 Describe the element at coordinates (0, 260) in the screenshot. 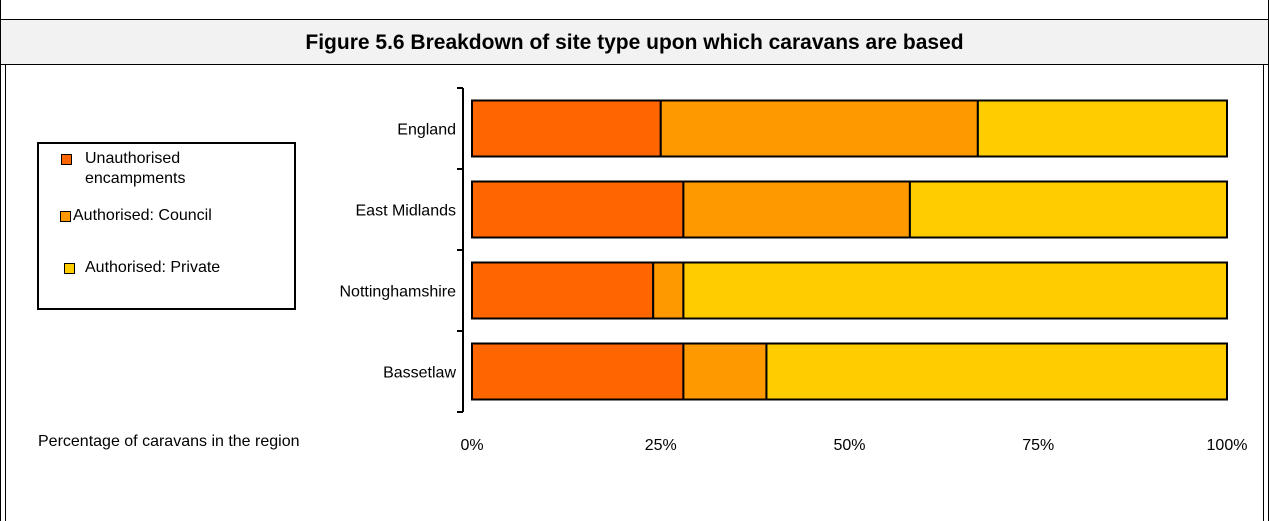

I see `frame-border-left` at that location.